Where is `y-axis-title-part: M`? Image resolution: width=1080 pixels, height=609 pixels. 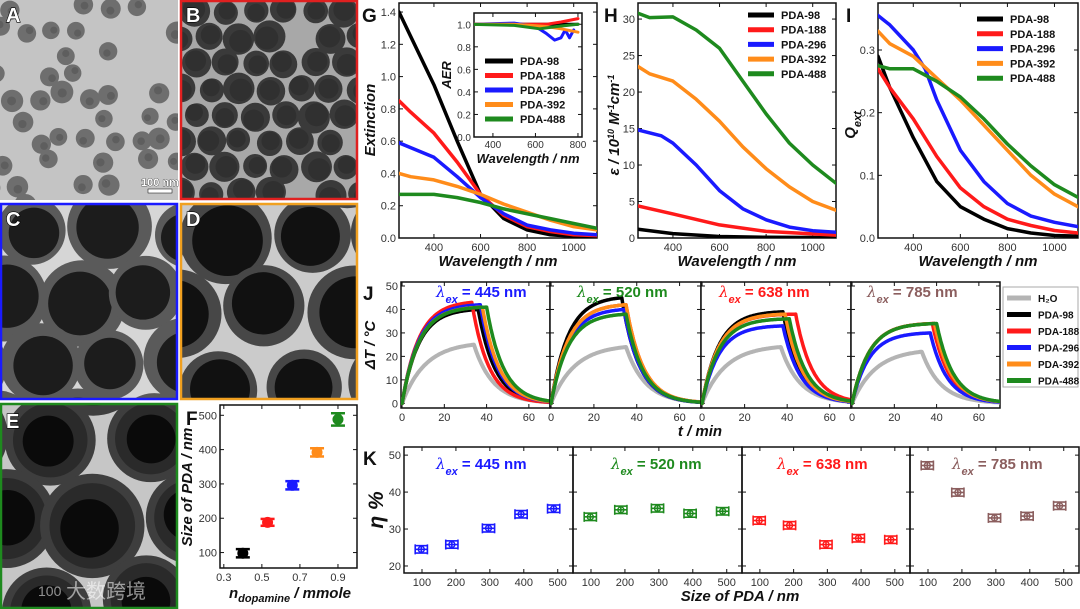
y-axis-title-part: M is located at coordinates (614, 120).